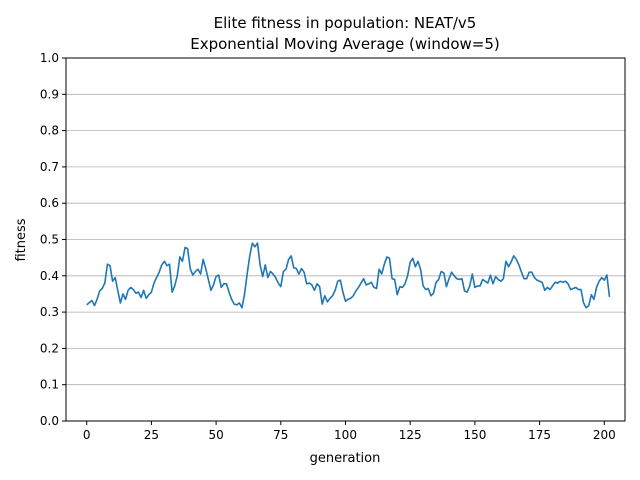 This screenshot has width=640, height=480. What do you see at coordinates (539, 435) in the screenshot?
I see `x-tick-label: 175` at bounding box center [539, 435].